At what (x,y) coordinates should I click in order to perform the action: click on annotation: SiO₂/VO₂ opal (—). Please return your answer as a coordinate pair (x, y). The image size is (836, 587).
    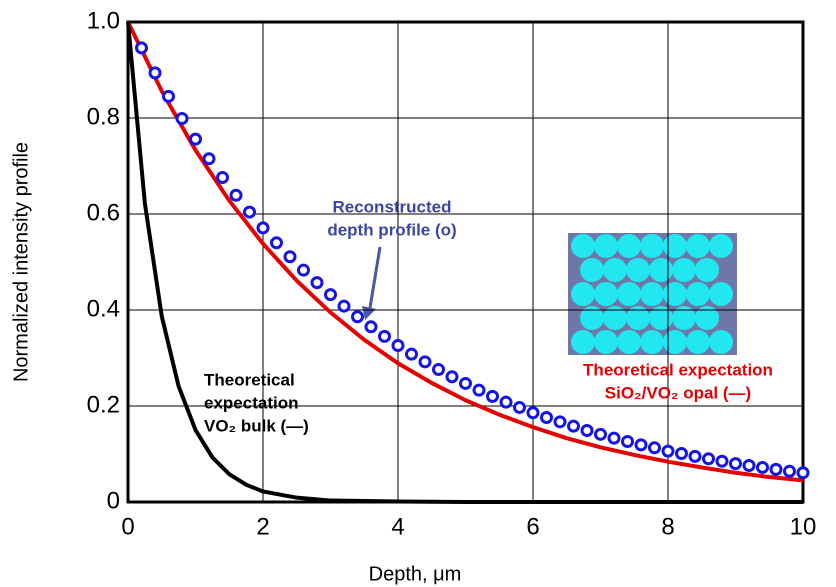
    Looking at the image, I should click on (678, 392).